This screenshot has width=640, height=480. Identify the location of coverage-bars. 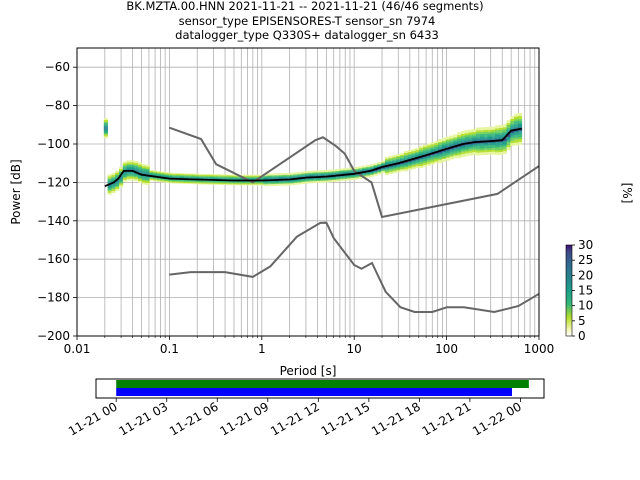
(322, 388).